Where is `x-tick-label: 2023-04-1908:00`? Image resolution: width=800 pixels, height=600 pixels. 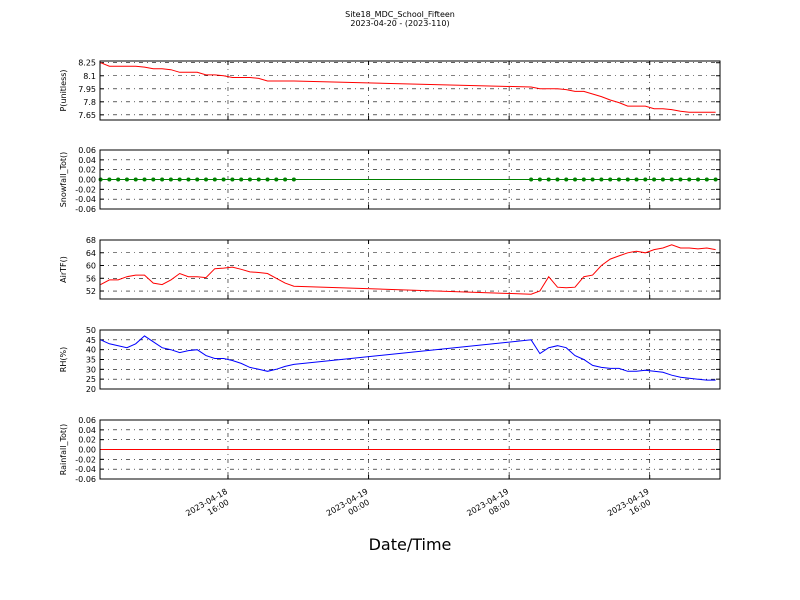 x-tick-label: 2023-04-1908:00 is located at coordinates (490, 507).